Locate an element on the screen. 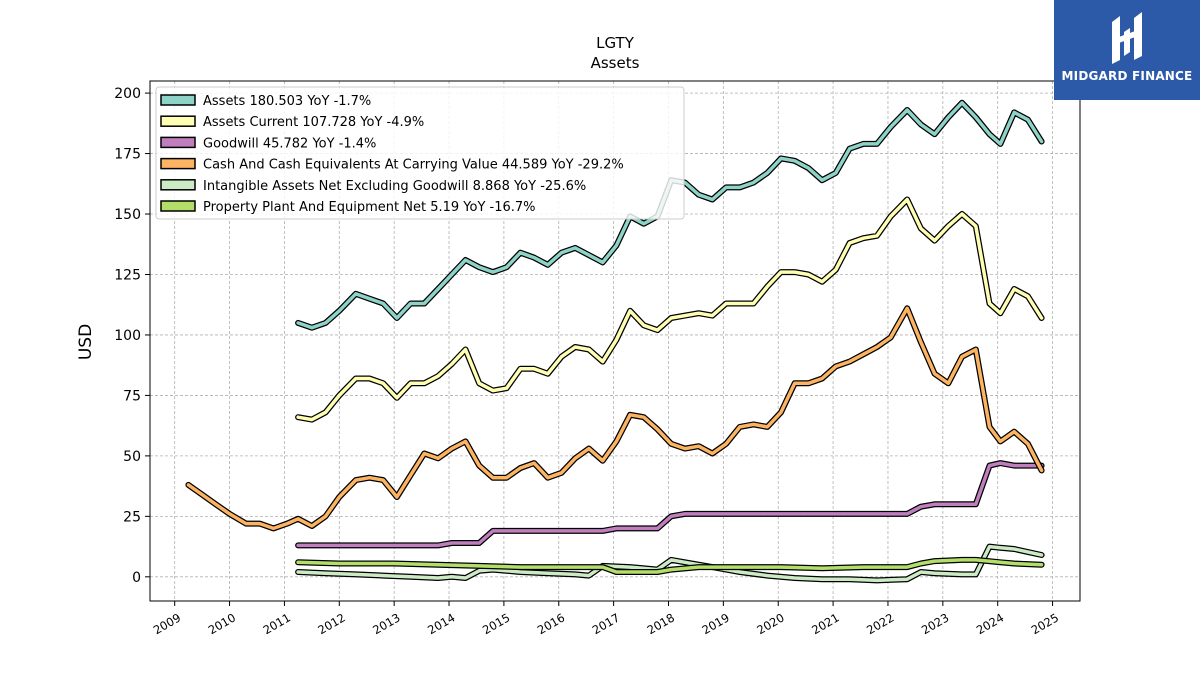 The width and height of the screenshot is (1200, 675). series-intangible-assets-net-excluding-goodwill is located at coordinates (670, 563).